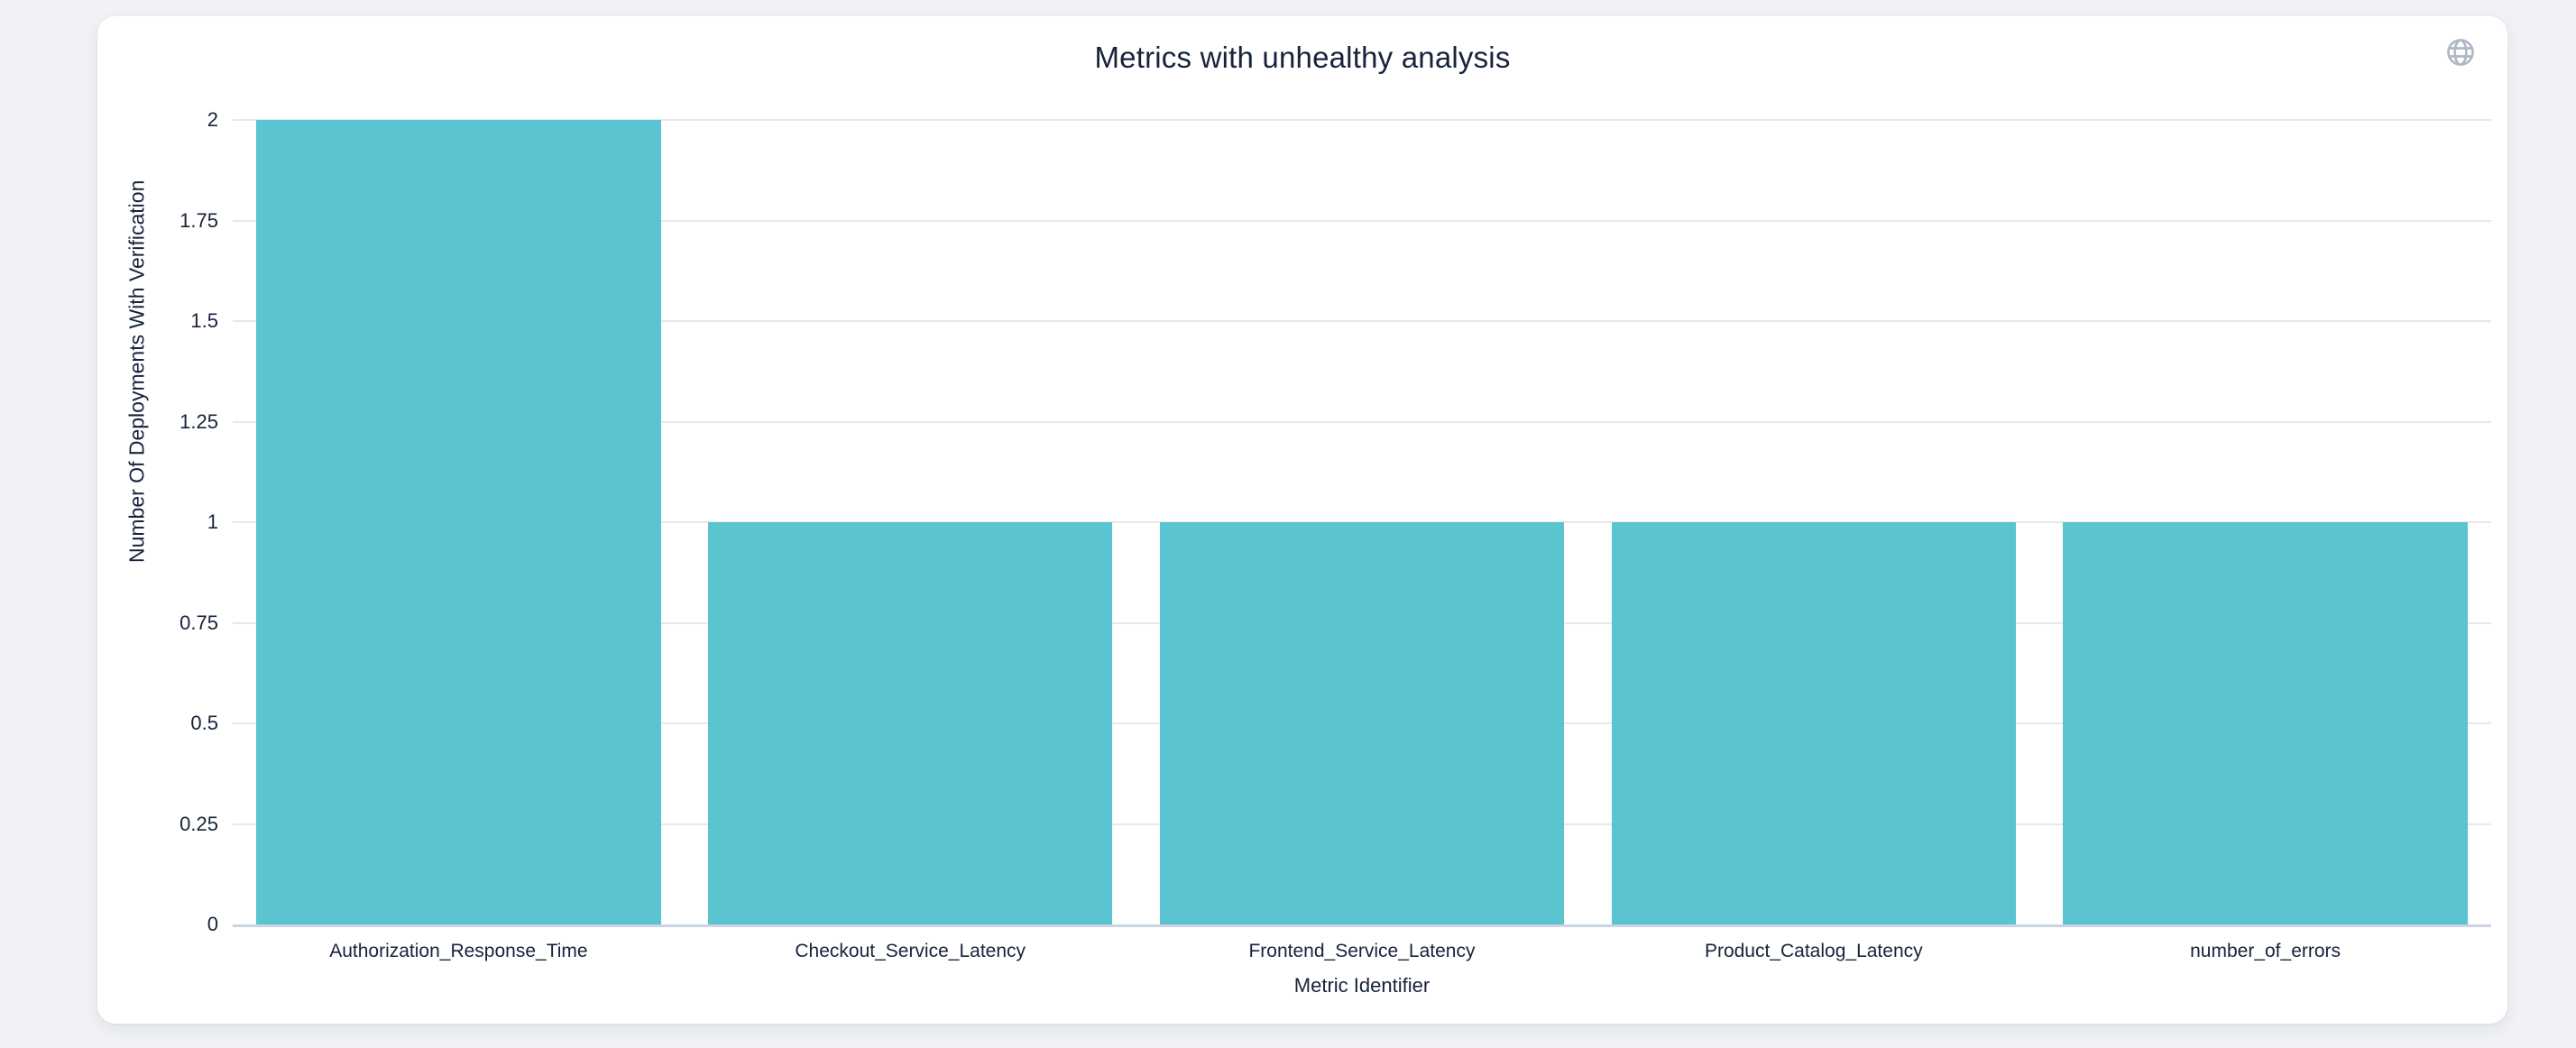 The height and width of the screenshot is (1048, 2576). I want to click on x-tick-label: number_of_errors, so click(2265, 951).